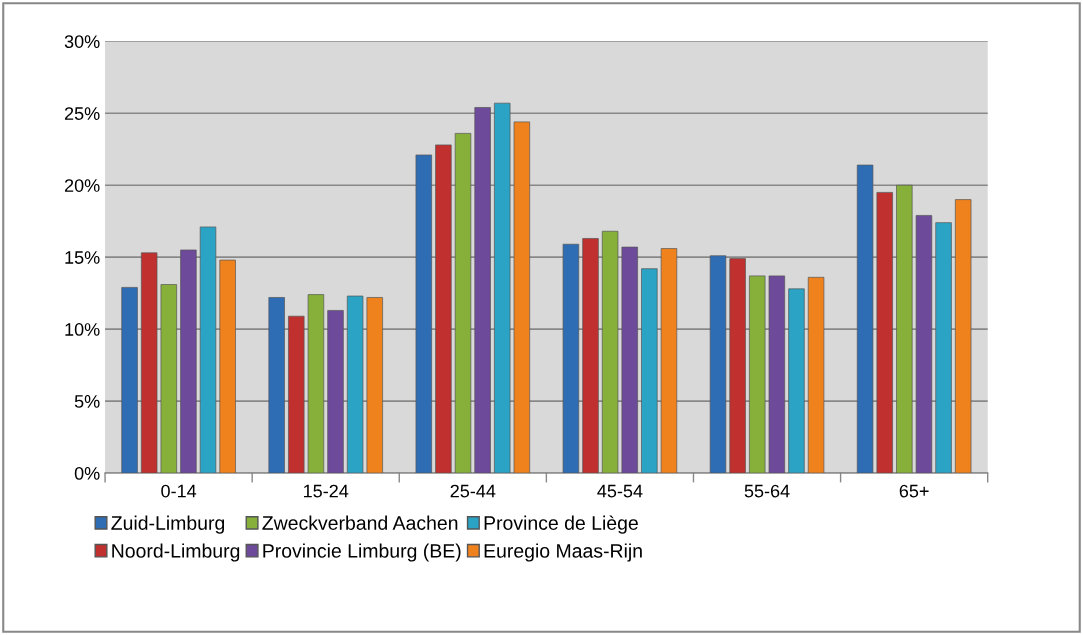 This screenshot has width=1083, height=635. I want to click on legend-label: Noord-Limburg, so click(176, 552).